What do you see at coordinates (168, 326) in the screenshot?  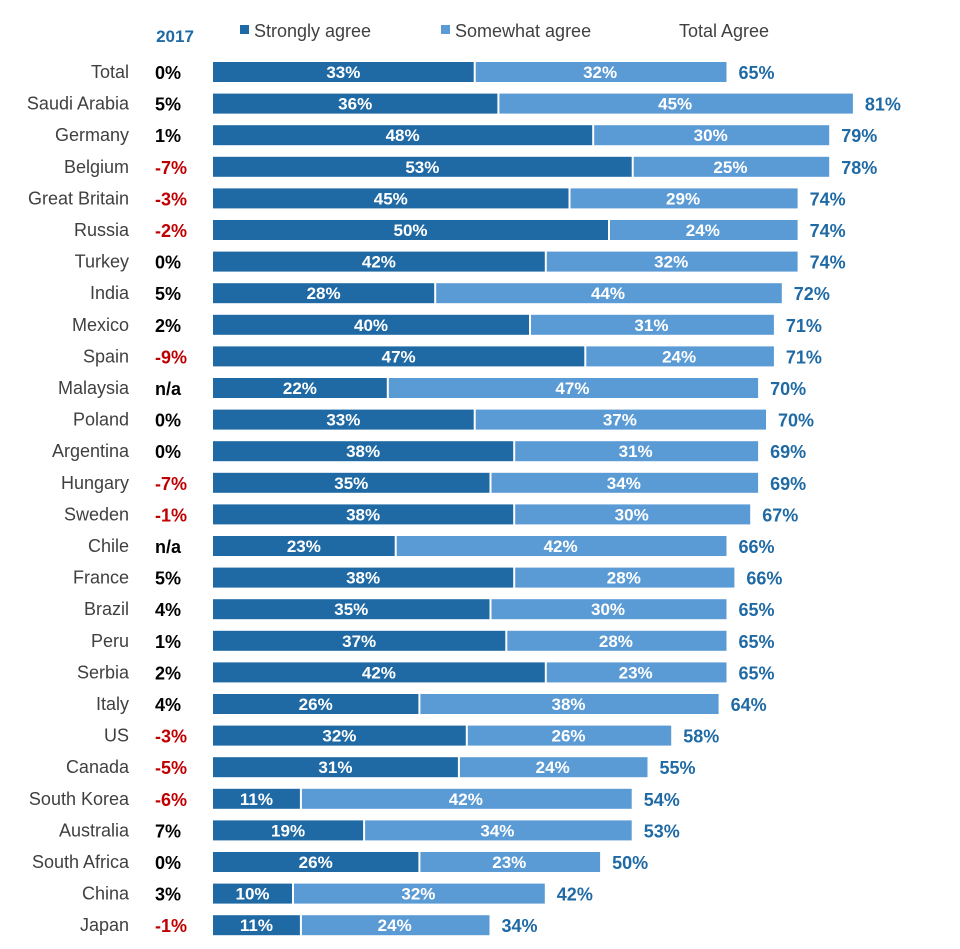 I see `change-2017-label: 2%` at bounding box center [168, 326].